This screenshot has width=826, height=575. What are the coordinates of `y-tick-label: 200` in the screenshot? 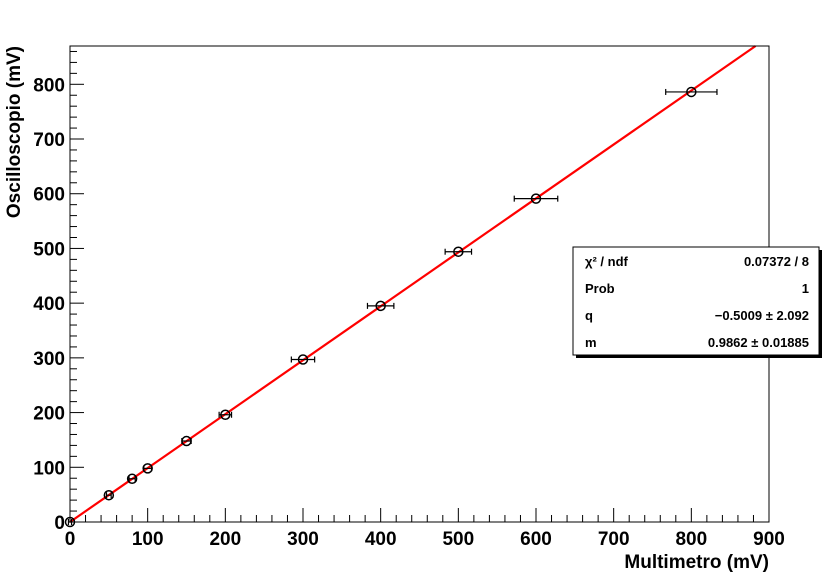 It's located at (49, 414).